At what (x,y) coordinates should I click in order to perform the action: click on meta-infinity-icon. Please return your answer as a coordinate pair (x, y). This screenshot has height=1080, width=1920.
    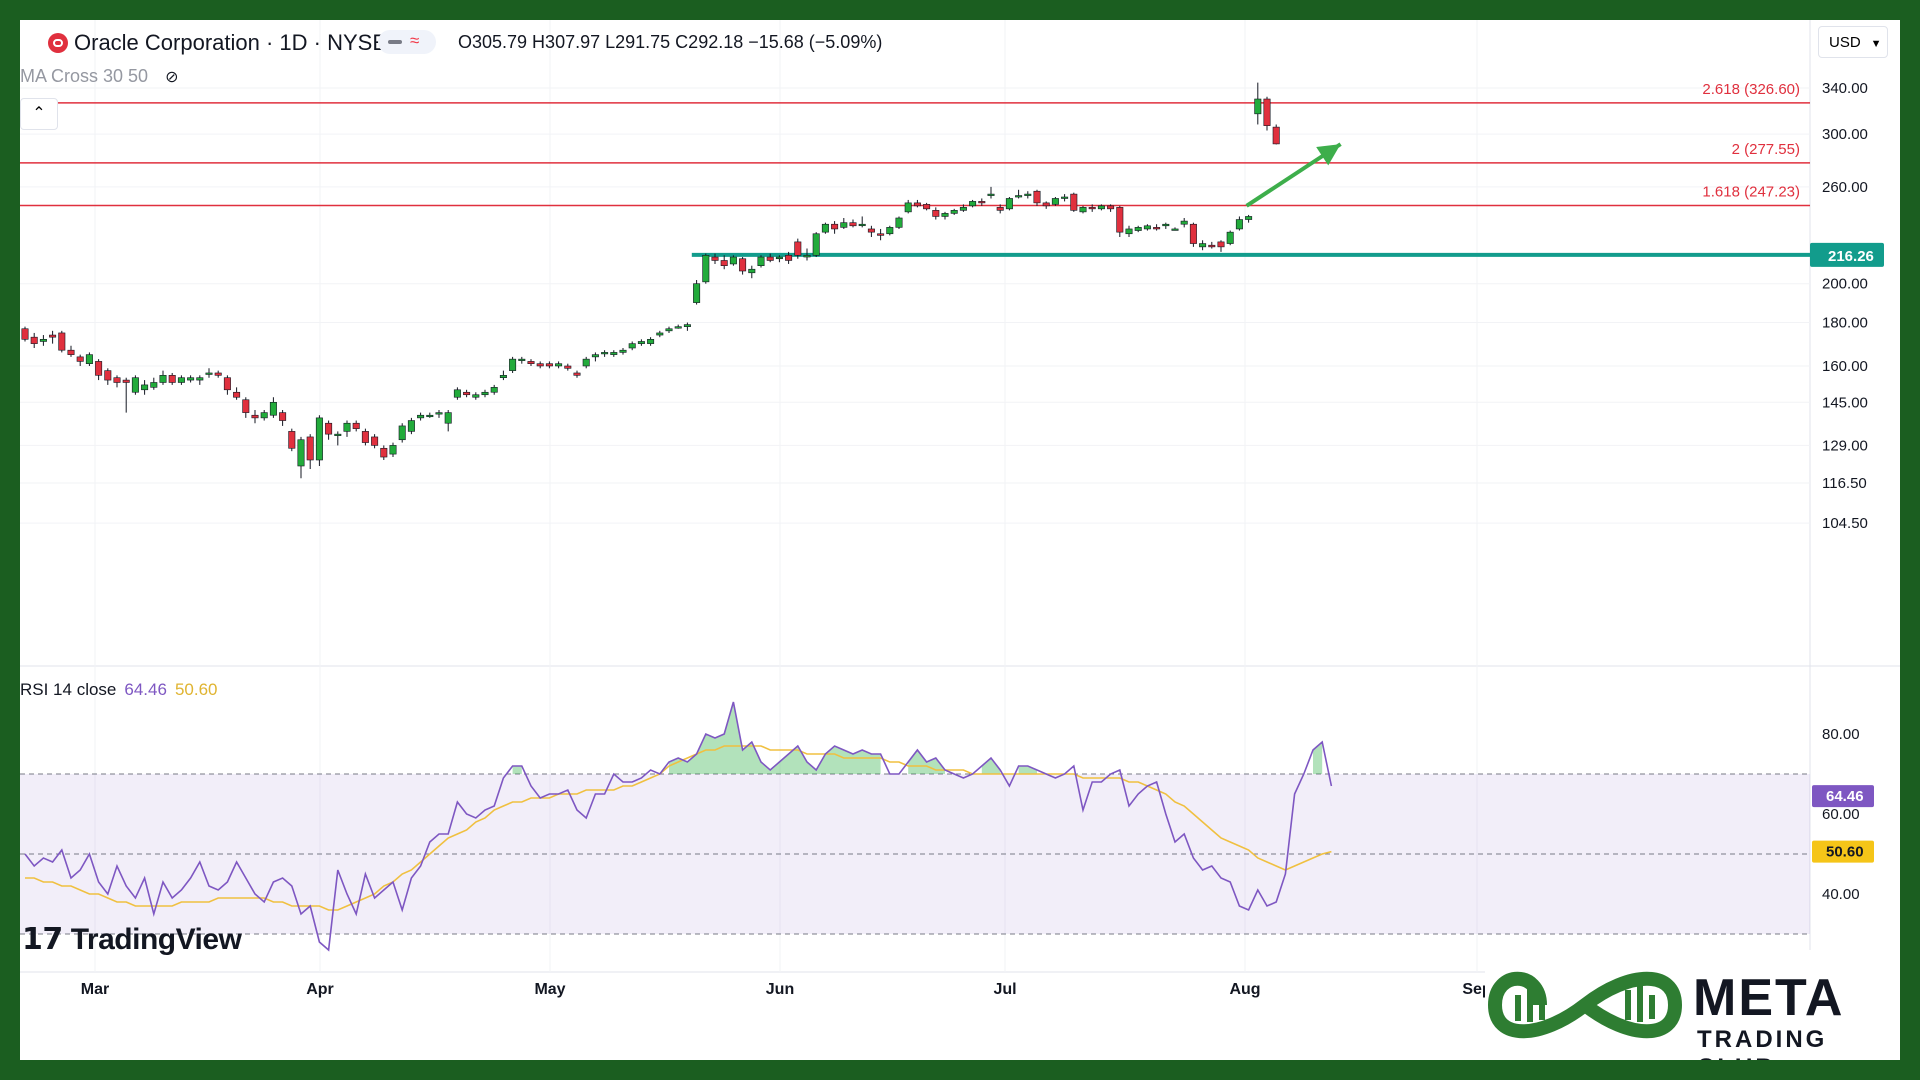
    Looking at the image, I should click on (1585, 1005).